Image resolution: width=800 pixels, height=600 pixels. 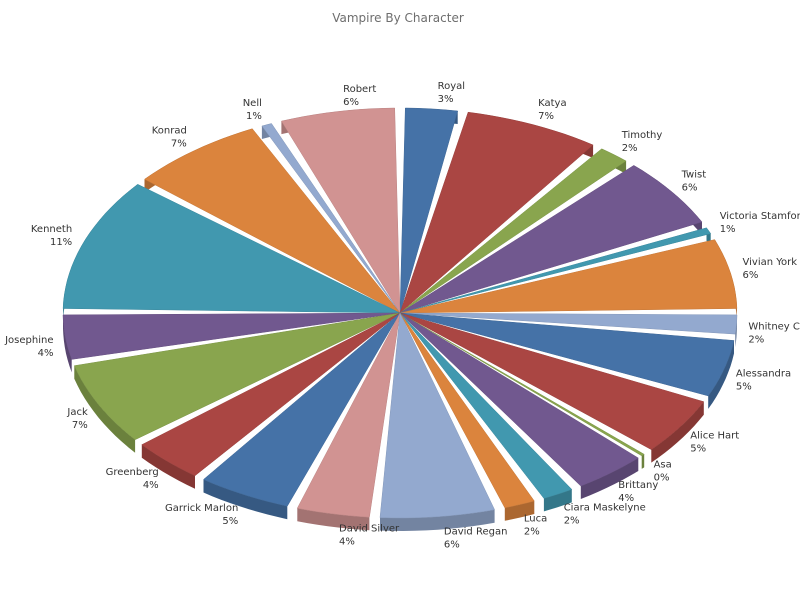 I want to click on slice-timothy, so click(x=513, y=231).